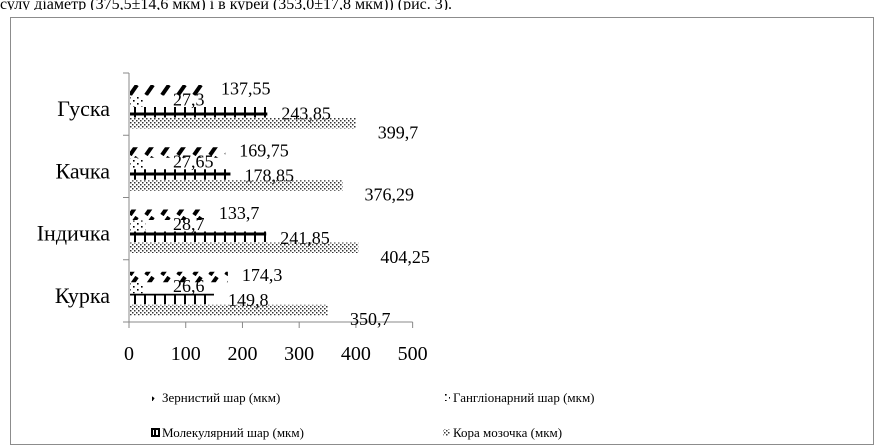 This screenshot has height=448, width=878. Describe the element at coordinates (413, 354) in the screenshot. I see `x-tick-label: 500` at that location.